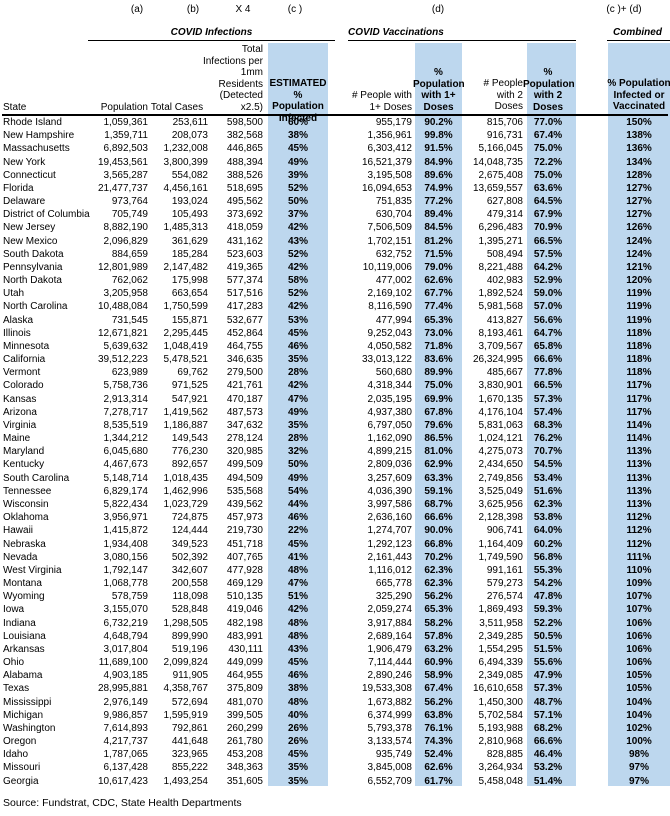 The height and width of the screenshot is (816, 670). Describe the element at coordinates (186, 267) in the screenshot. I see `cell-total-cases: 2,147,482` at that location.